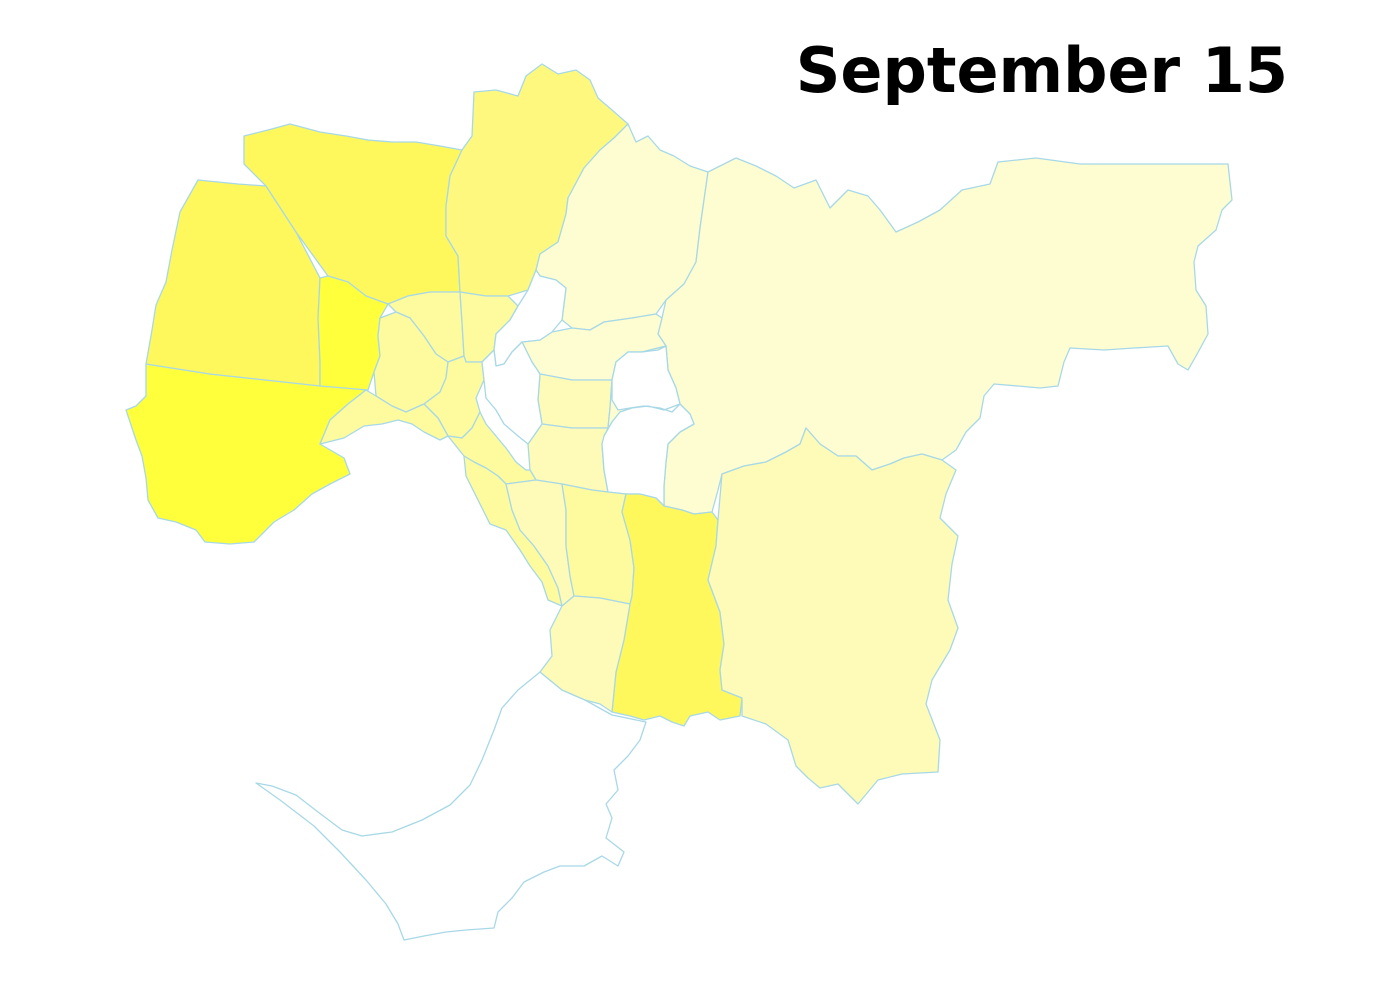  Describe the element at coordinates (598, 544) in the screenshot. I see `region-south-east-column` at that location.